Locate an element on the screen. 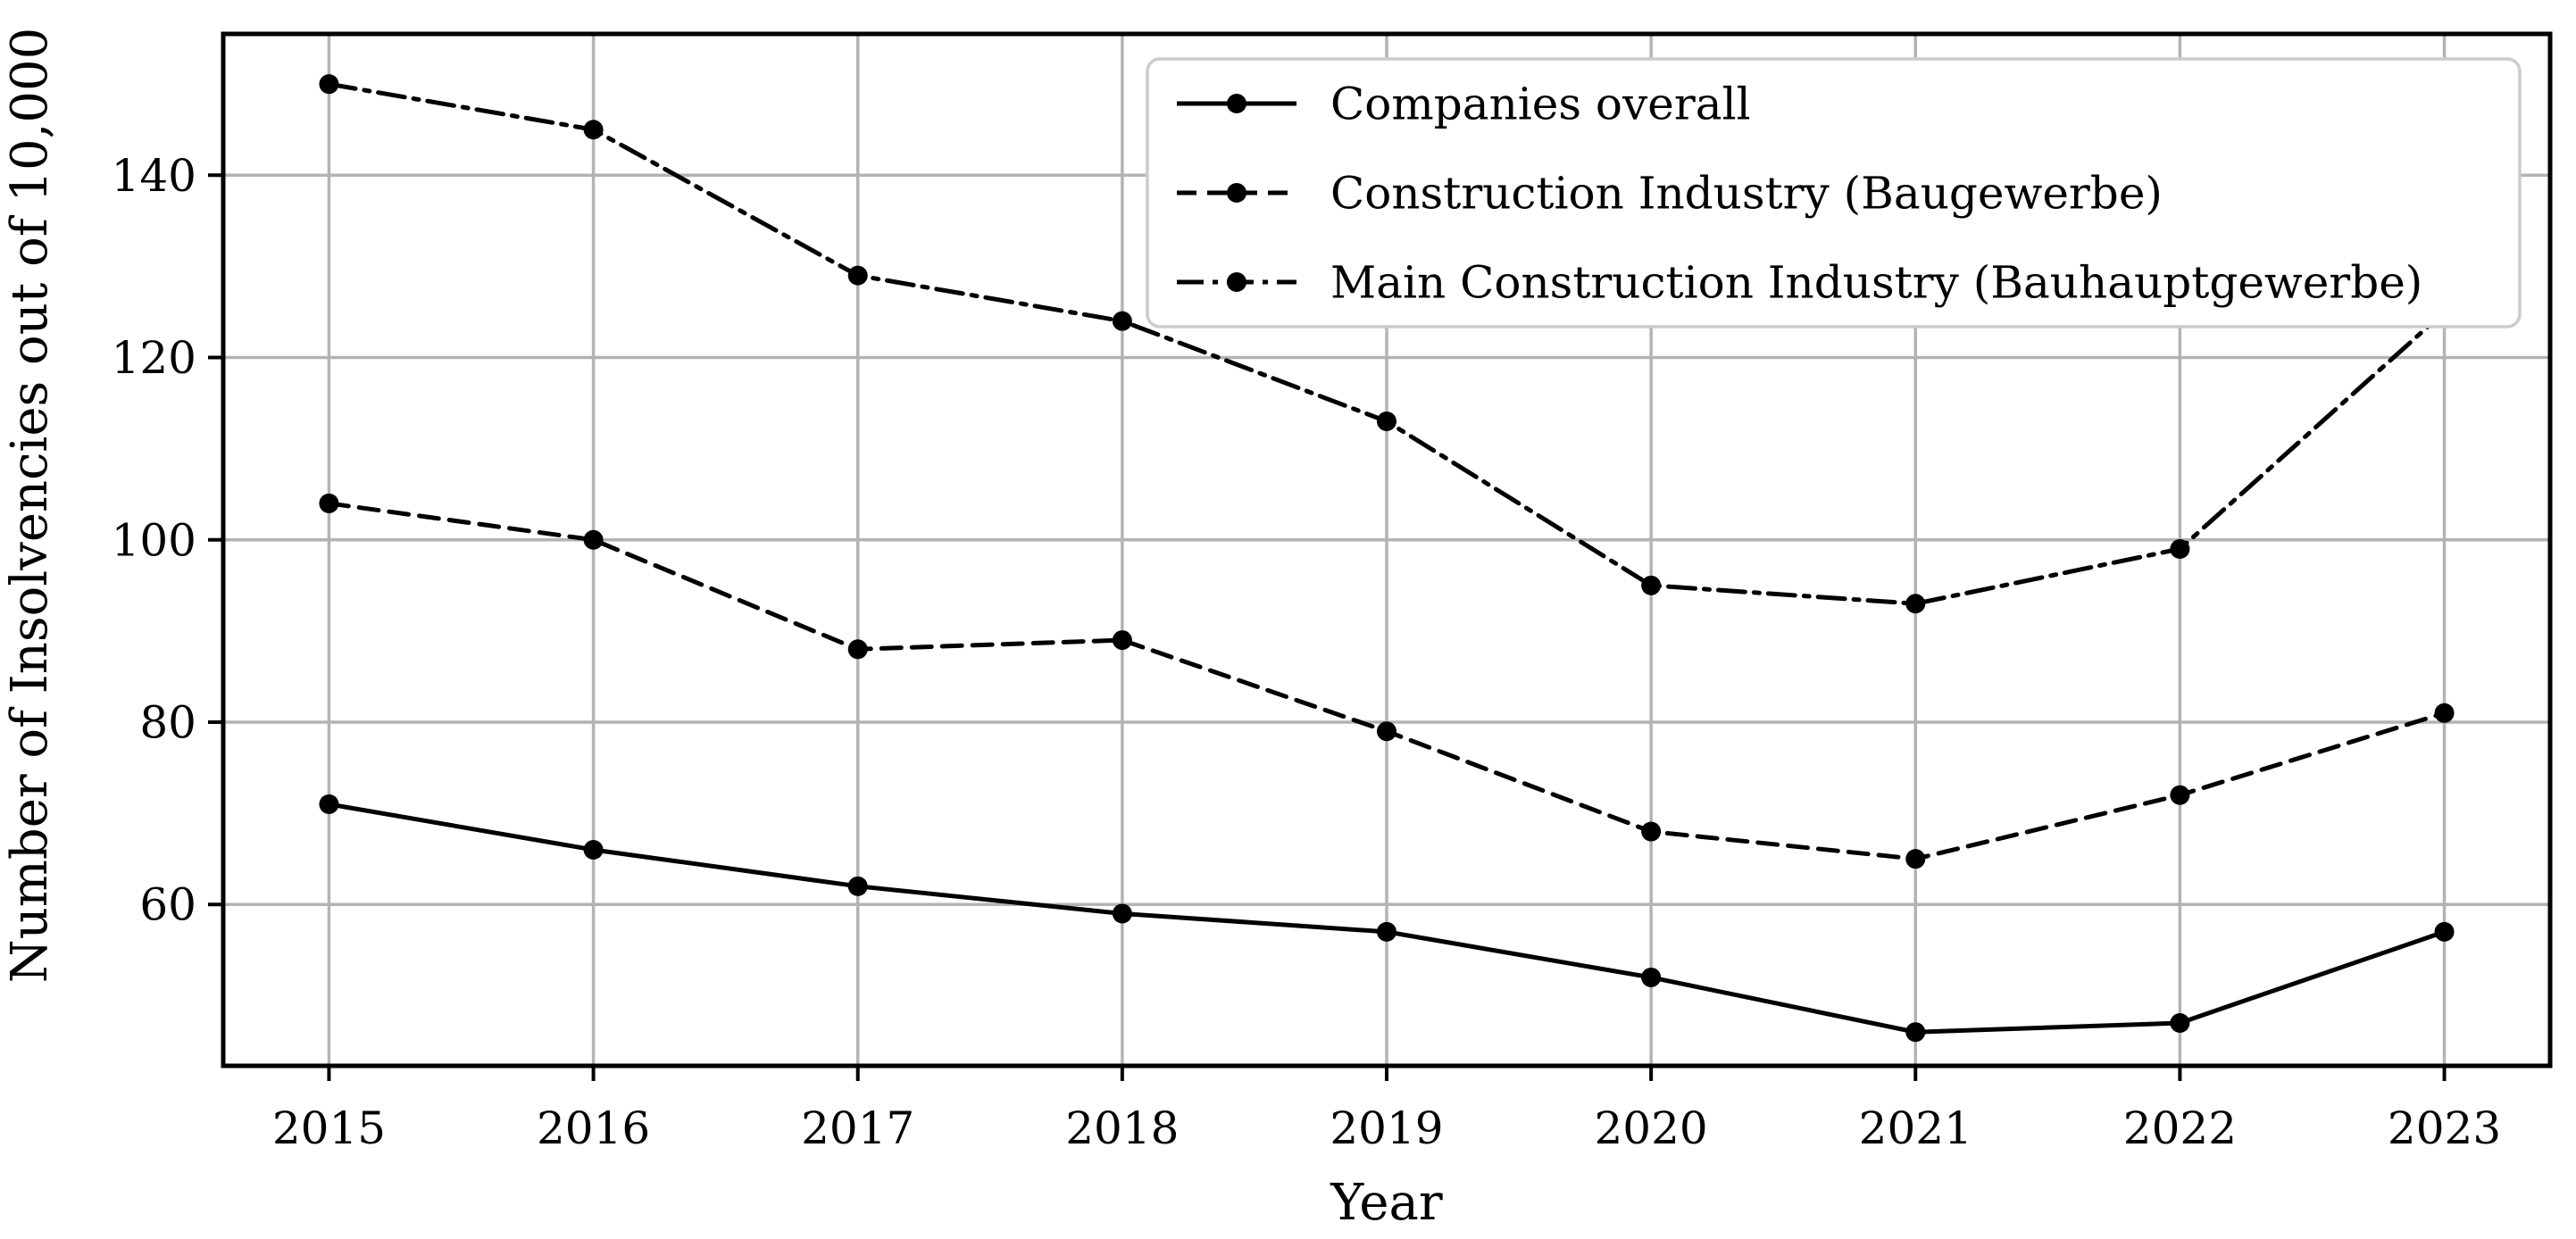 This screenshot has width=2576, height=1239. marker-main-construction-industry-bauhauptgewerbe-2020 is located at coordinates (1651, 585).